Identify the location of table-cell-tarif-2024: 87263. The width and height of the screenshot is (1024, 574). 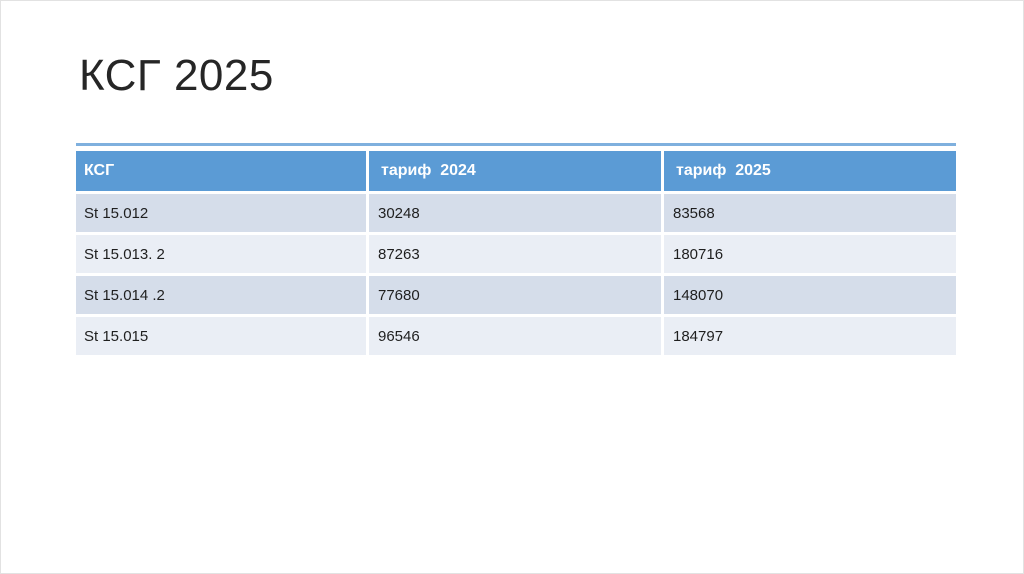
(515, 254).